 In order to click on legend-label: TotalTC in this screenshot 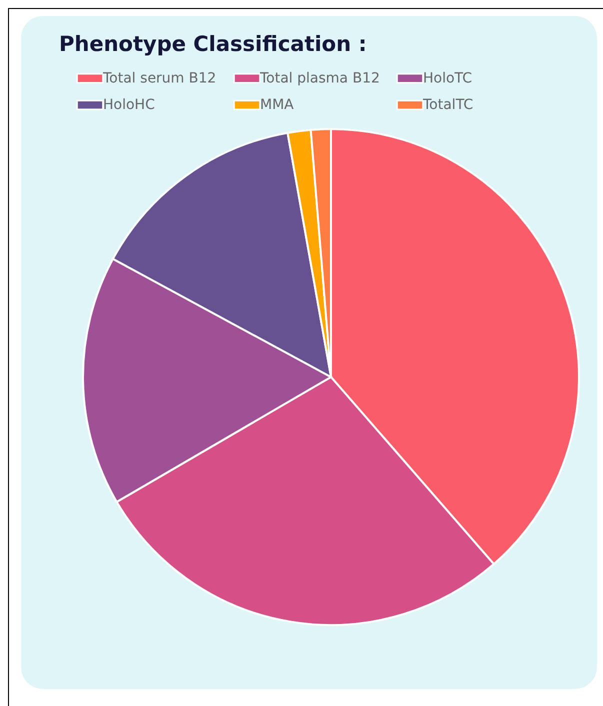, I will do `click(448, 105)`.